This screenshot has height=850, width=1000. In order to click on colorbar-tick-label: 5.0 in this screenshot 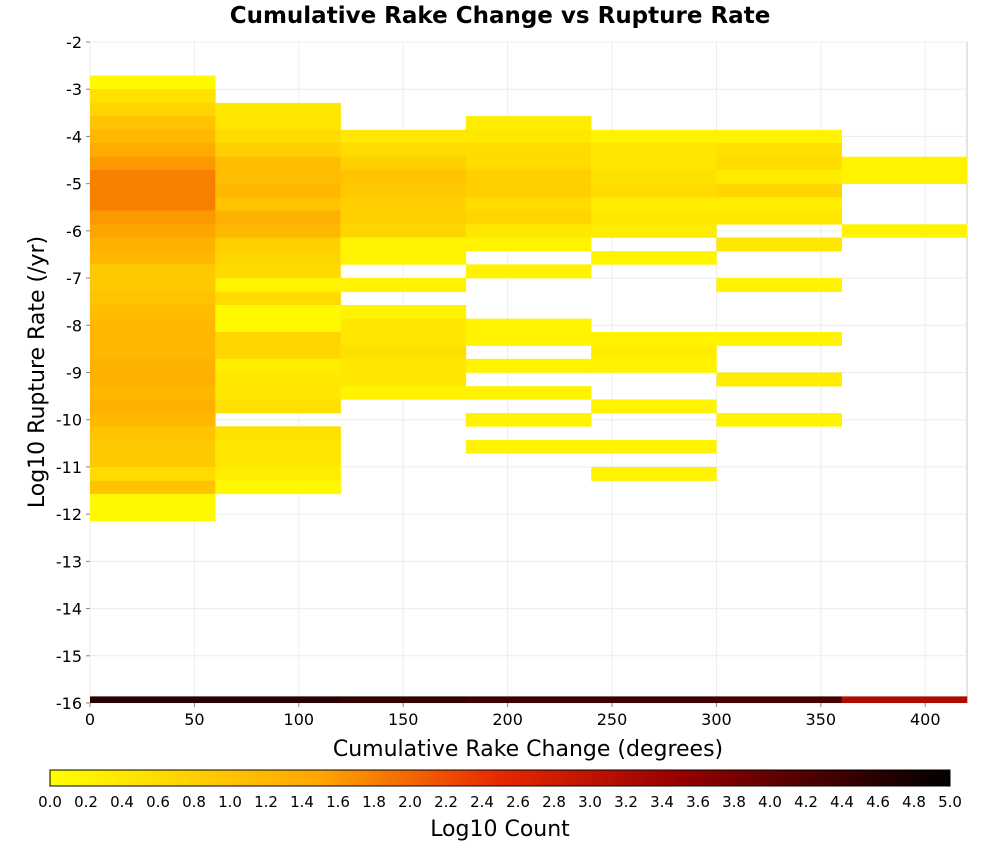, I will do `click(950, 802)`.